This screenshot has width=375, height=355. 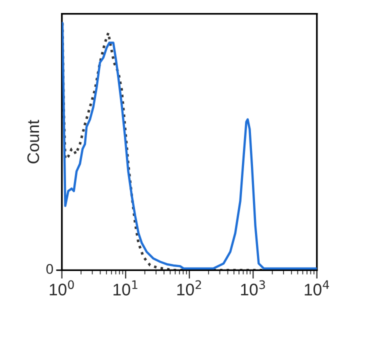 What do you see at coordinates (253, 288) in the screenshot?
I see `x-tick-label: 10$^{3}$` at bounding box center [253, 288].